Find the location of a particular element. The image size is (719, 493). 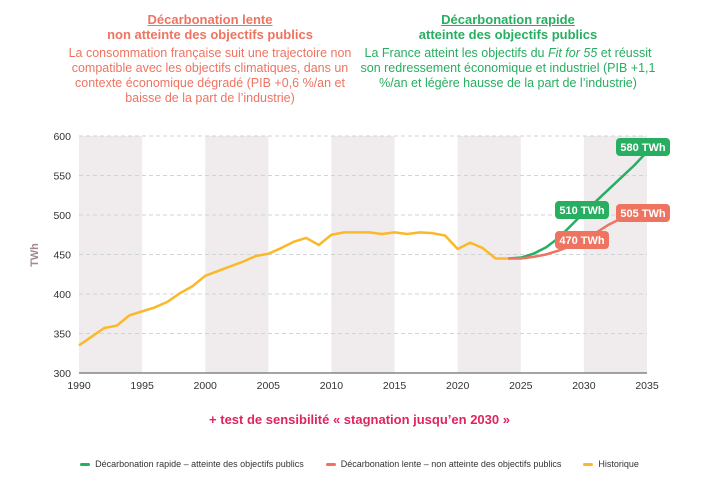

data-label-580-twh: 580 TWh is located at coordinates (643, 147).